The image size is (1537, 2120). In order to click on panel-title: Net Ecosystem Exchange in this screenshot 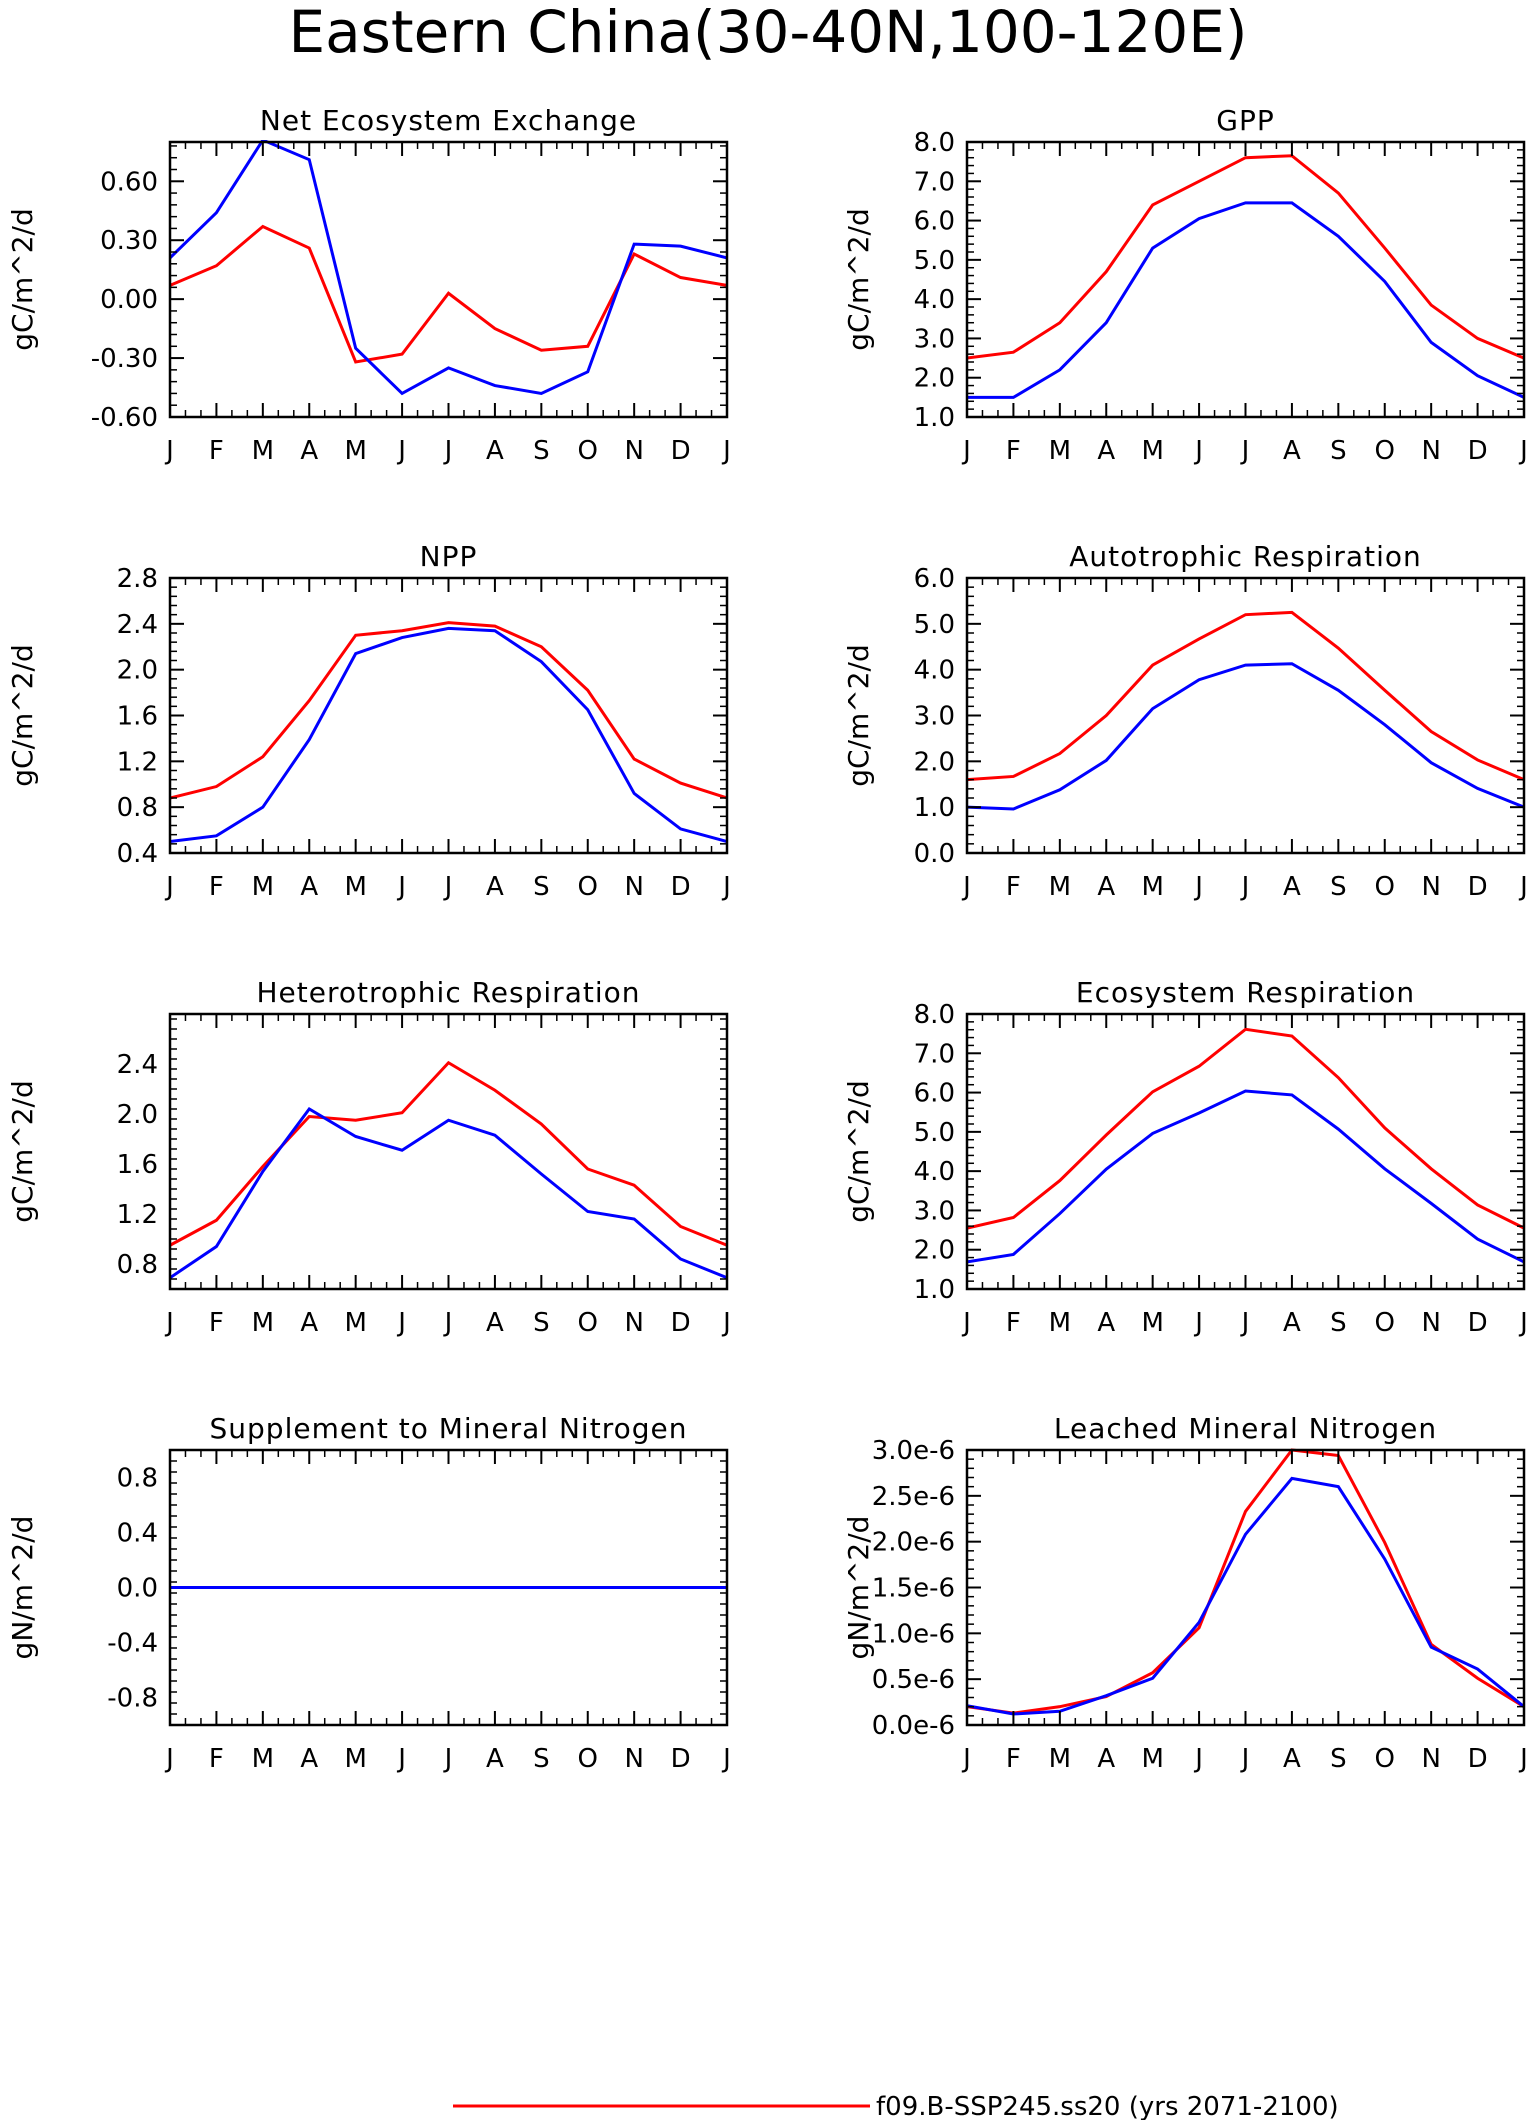, I will do `click(448, 120)`.